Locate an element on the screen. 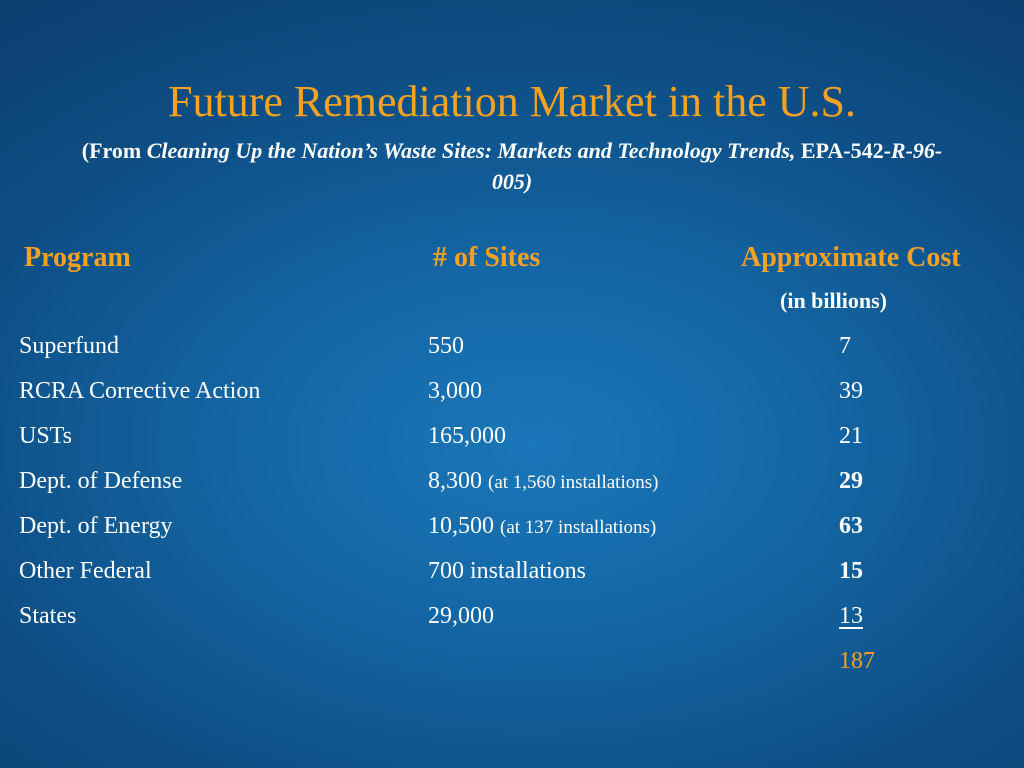  sites-cell: 700 installations is located at coordinates (507, 571).